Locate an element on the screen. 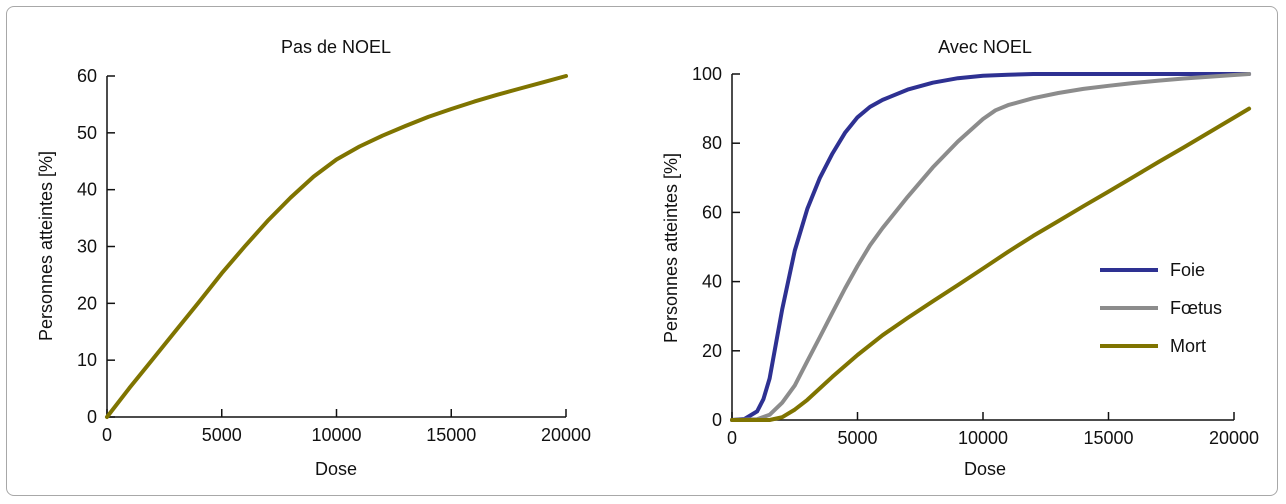  y-ticks: 0 20 40 60 80 100 is located at coordinates (716, 247).